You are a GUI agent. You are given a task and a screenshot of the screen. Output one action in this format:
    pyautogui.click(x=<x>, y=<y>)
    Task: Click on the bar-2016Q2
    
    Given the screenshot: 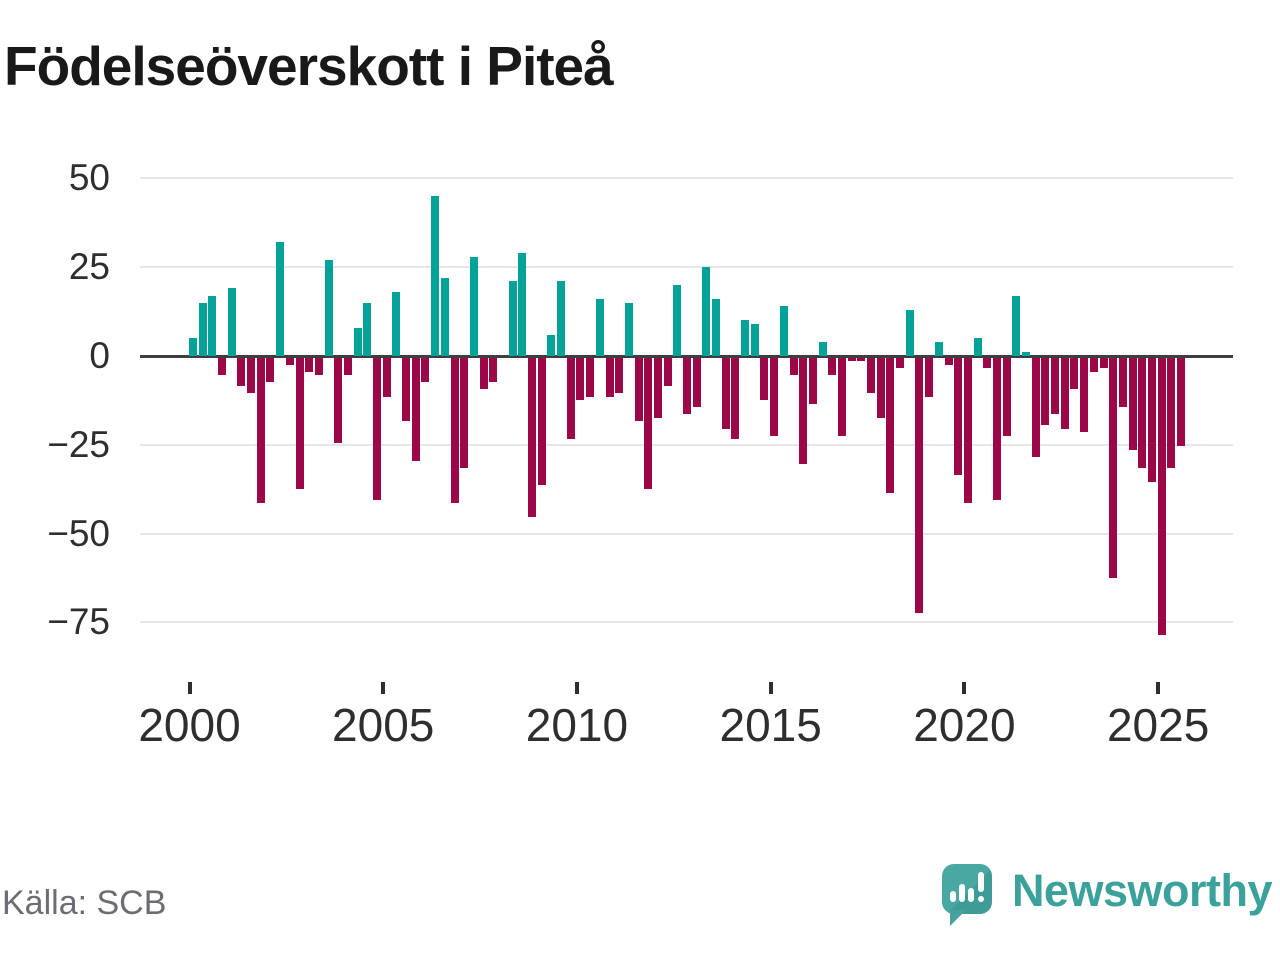 What is the action you would take?
    pyautogui.click(x=822, y=348)
    